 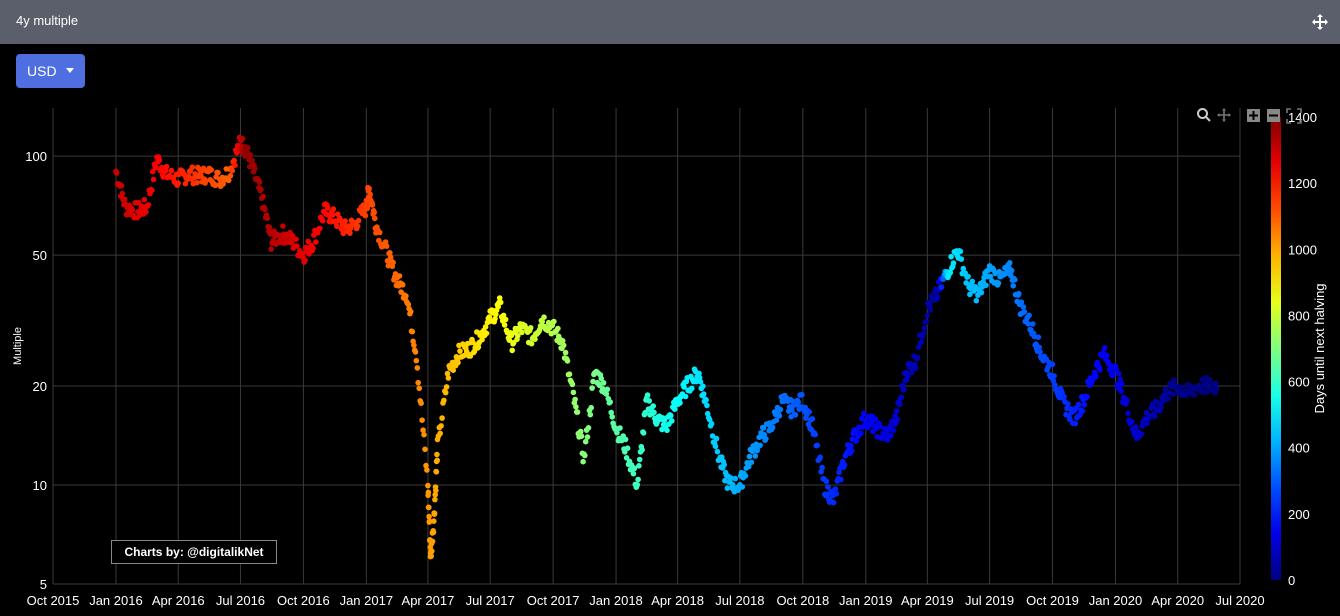 I want to click on currency-select: USD, so click(x=50, y=71).